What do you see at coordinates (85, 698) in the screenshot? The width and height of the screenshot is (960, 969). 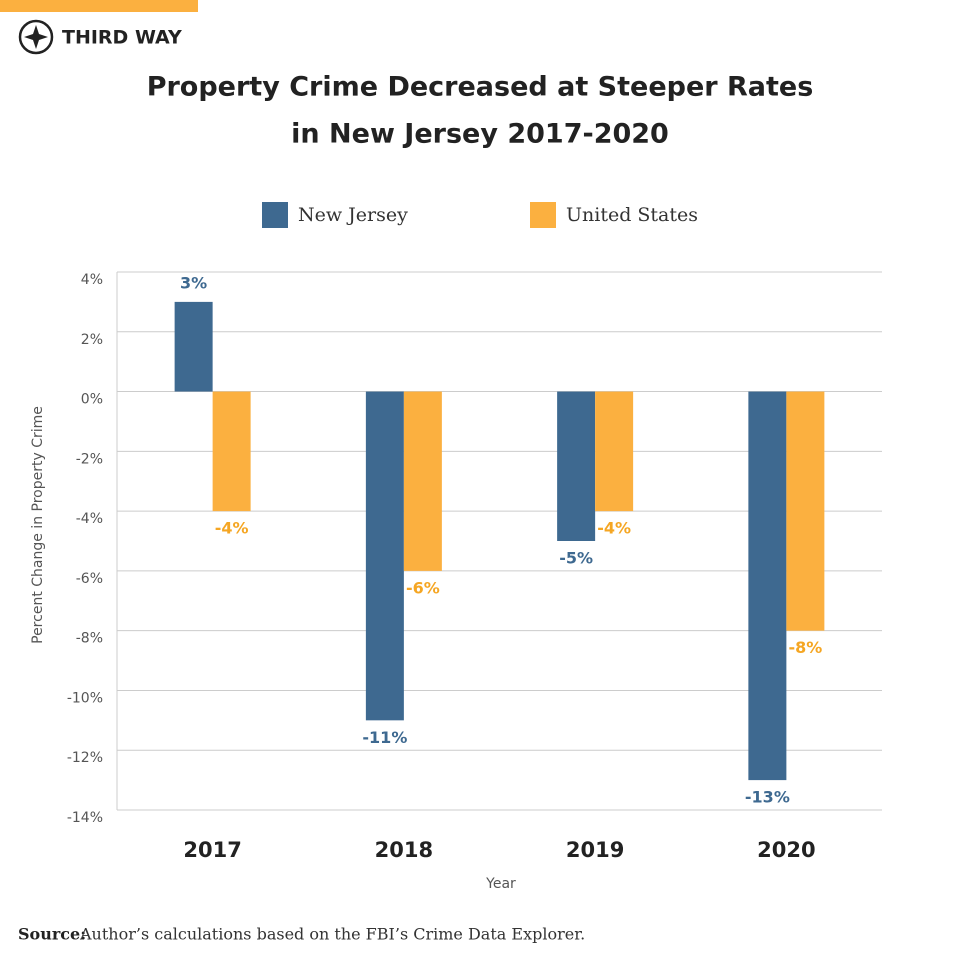 I see `y-tick-label: -10%` at bounding box center [85, 698].